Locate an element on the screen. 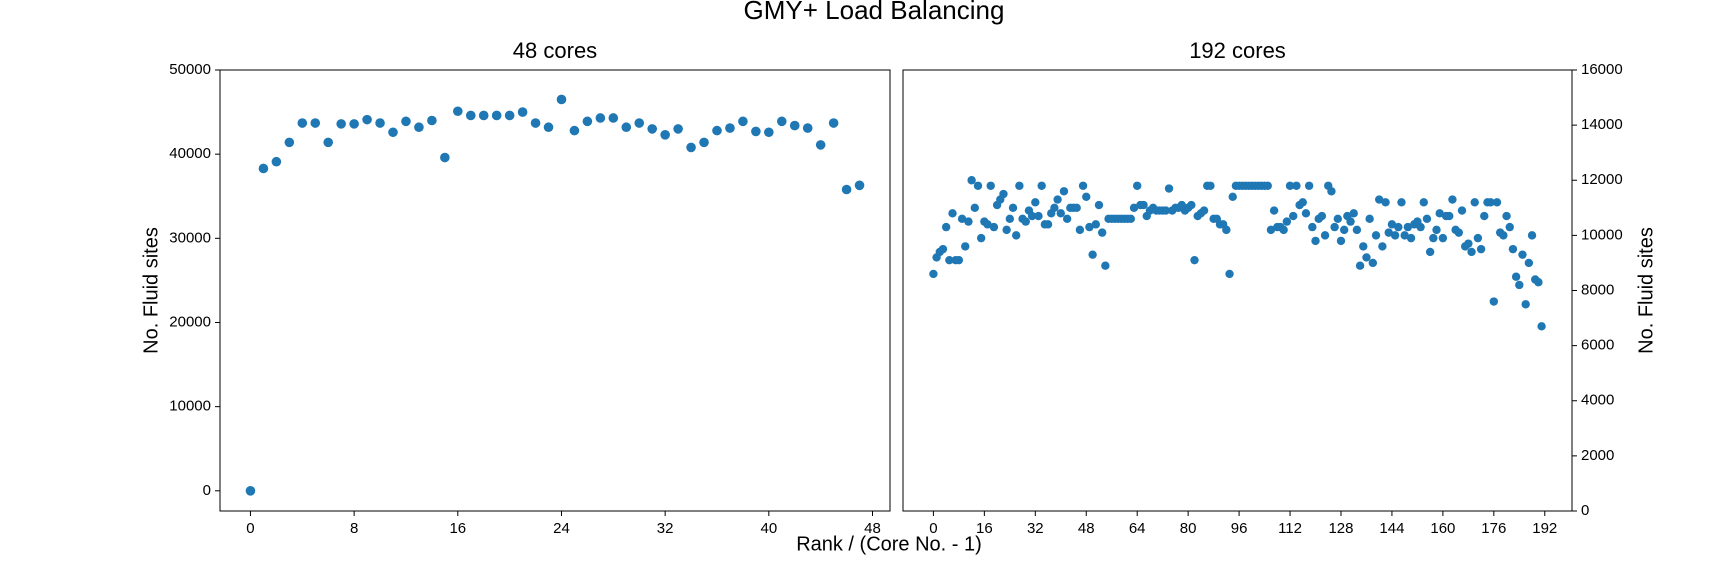 The width and height of the screenshot is (1728, 576). x-tick-label: 24 is located at coordinates (561, 528).